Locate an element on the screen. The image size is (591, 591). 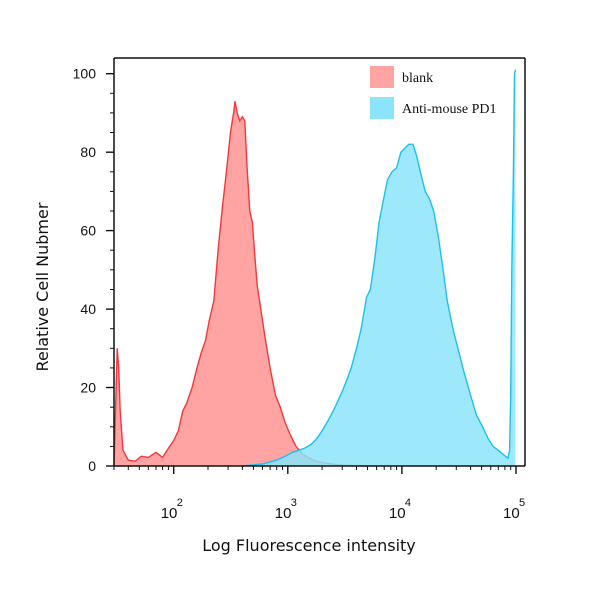
y-tick-label: 0 is located at coordinates (92, 466).